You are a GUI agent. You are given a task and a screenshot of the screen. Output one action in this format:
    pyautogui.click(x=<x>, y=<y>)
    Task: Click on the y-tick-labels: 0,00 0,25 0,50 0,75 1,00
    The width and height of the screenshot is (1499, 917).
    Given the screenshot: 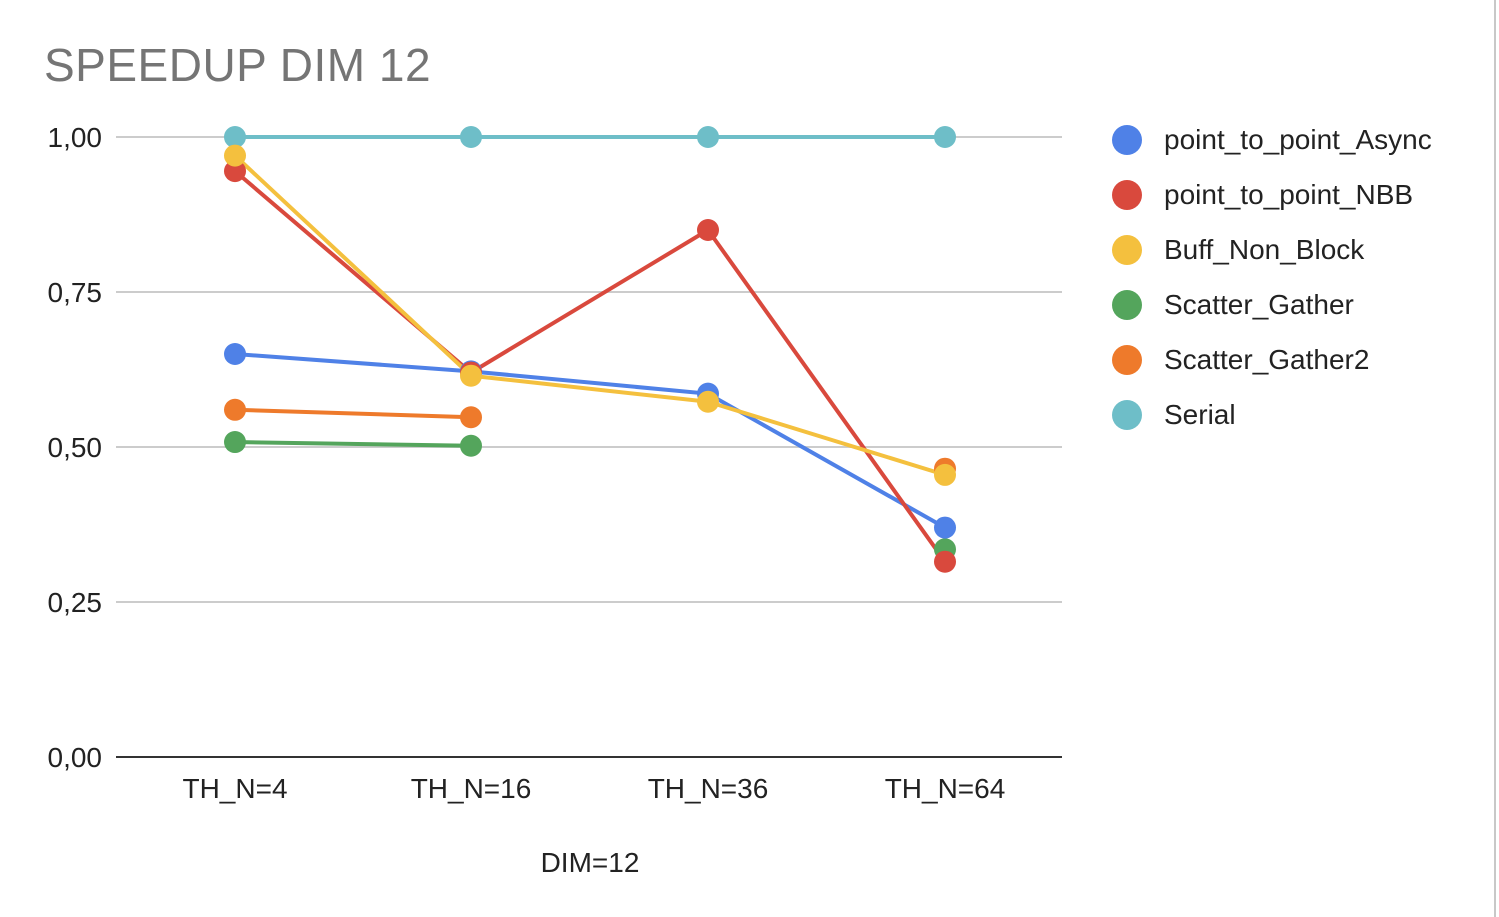 What is the action you would take?
    pyautogui.click(x=75, y=447)
    